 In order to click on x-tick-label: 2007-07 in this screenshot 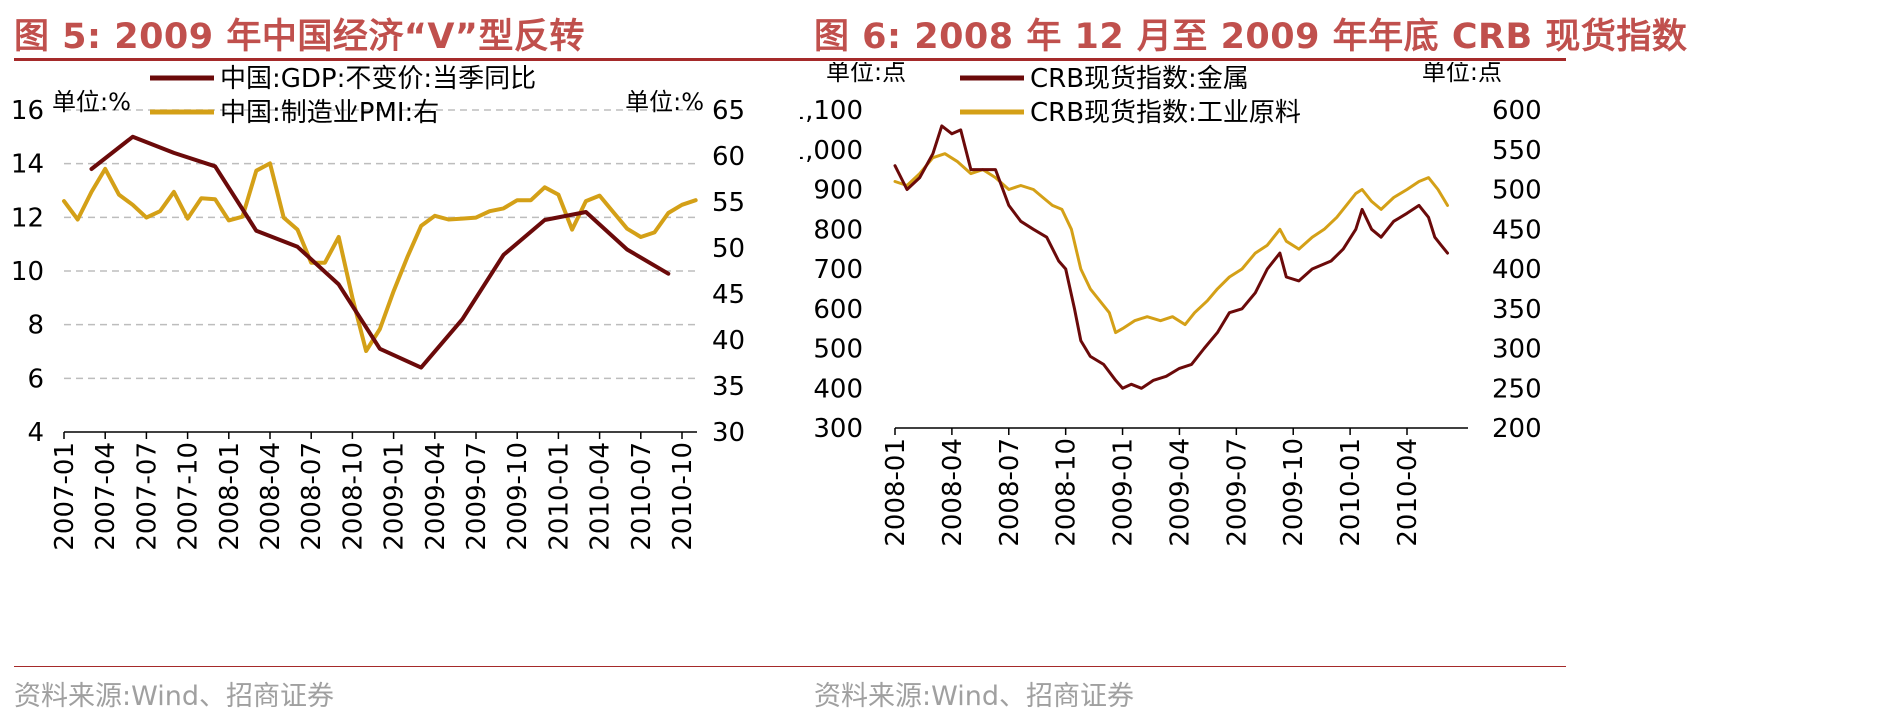, I will do `click(147, 496)`.